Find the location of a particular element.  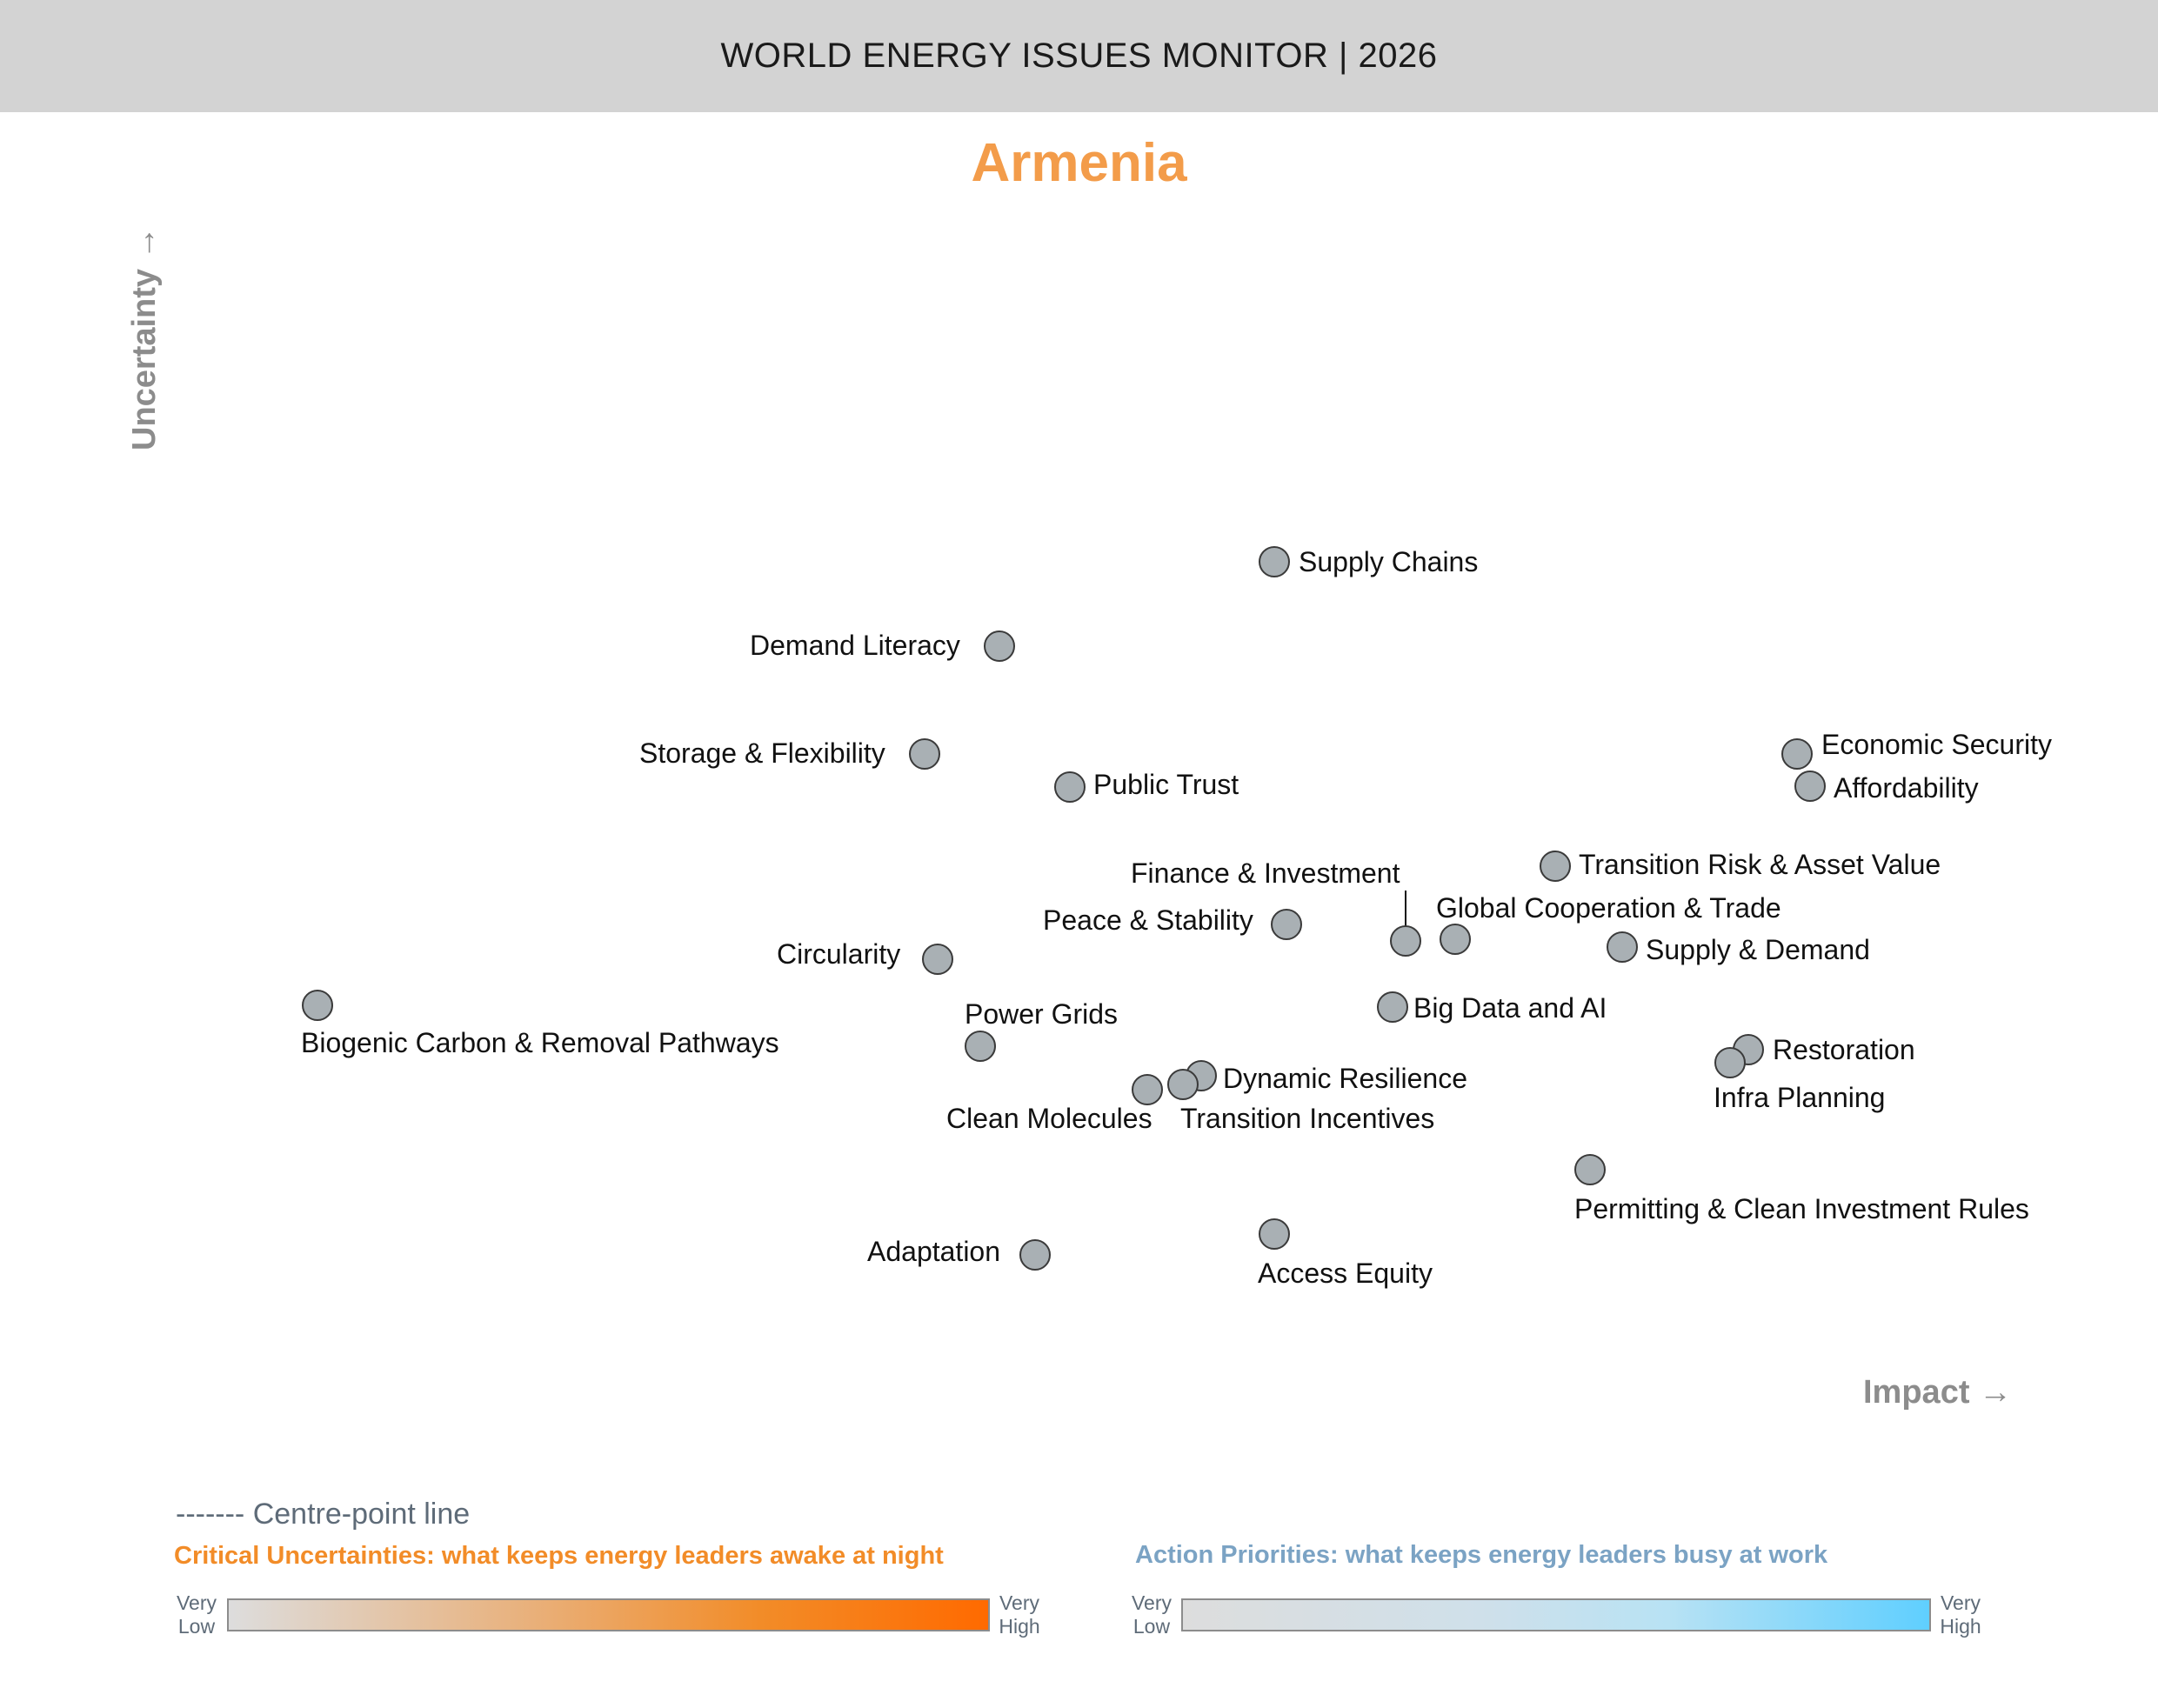

label-infra-planning: Infra Planning is located at coordinates (1800, 1097).